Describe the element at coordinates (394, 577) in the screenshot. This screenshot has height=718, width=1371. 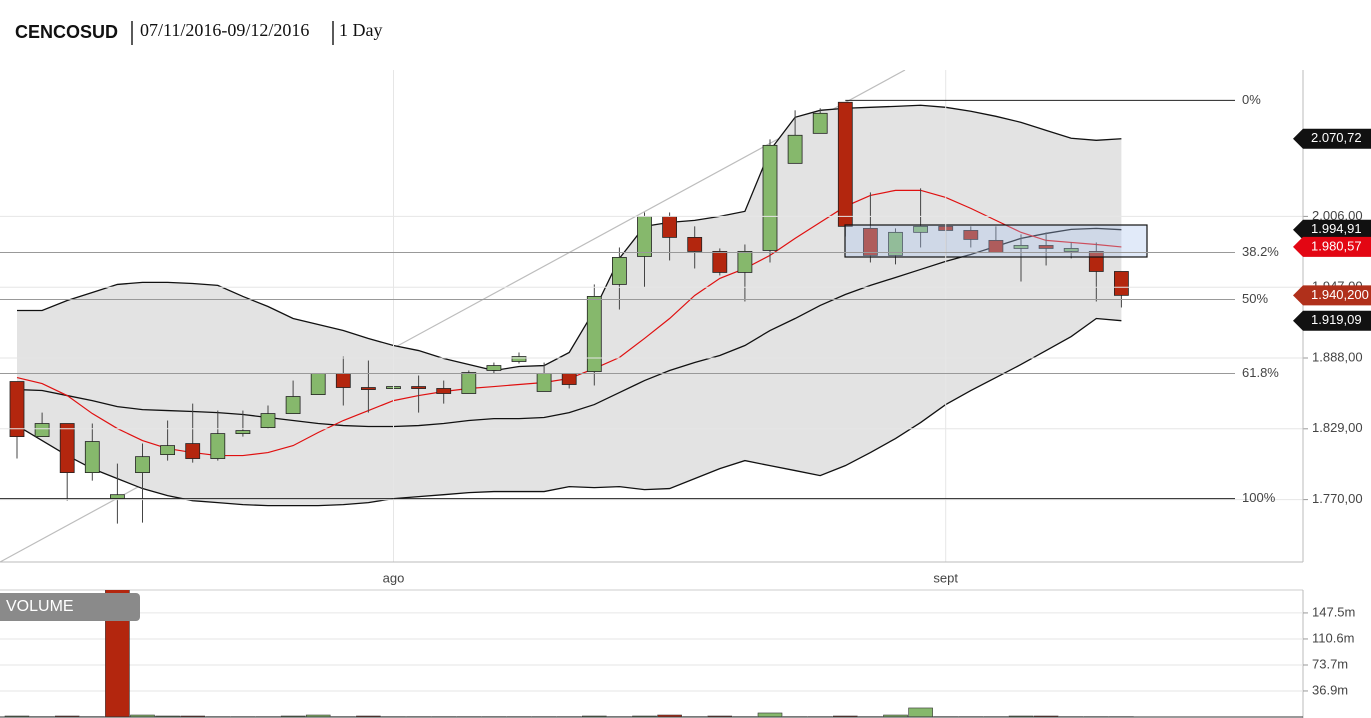
I see `x-tick-label: ago` at that location.